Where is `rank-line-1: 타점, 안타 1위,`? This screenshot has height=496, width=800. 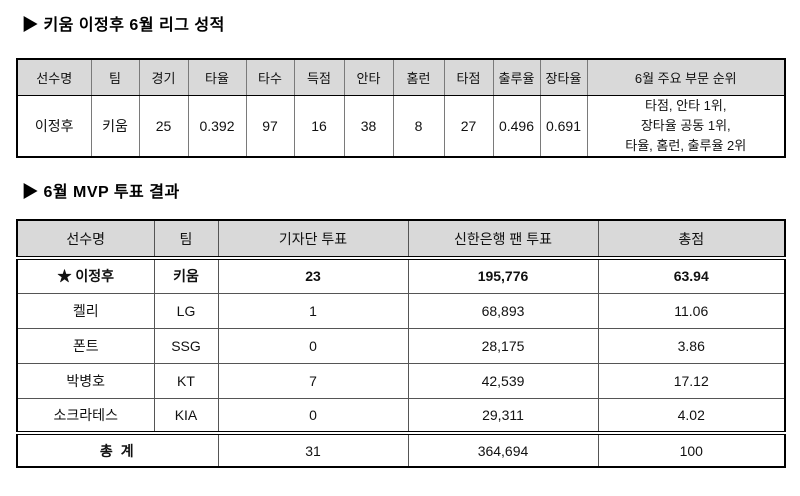 rank-line-1: 타점, 안타 1위, is located at coordinates (686, 105).